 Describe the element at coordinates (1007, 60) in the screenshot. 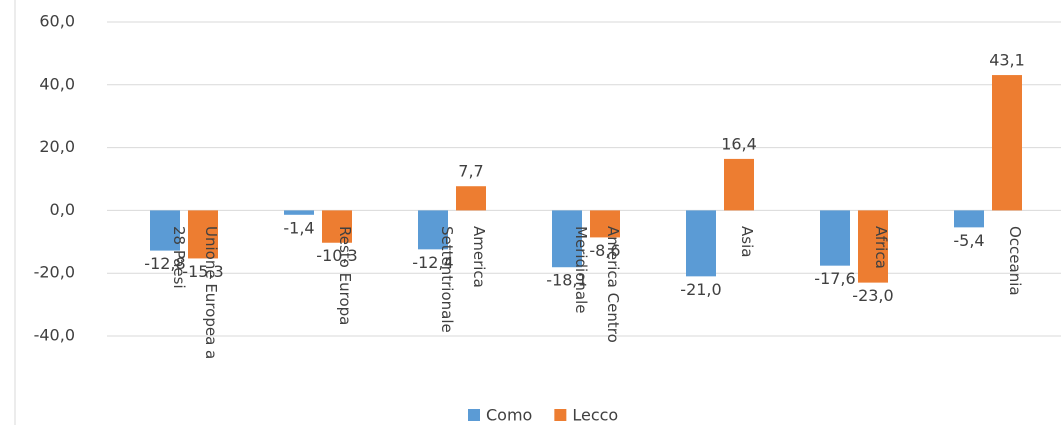

I see `data-label: 43,1` at that location.